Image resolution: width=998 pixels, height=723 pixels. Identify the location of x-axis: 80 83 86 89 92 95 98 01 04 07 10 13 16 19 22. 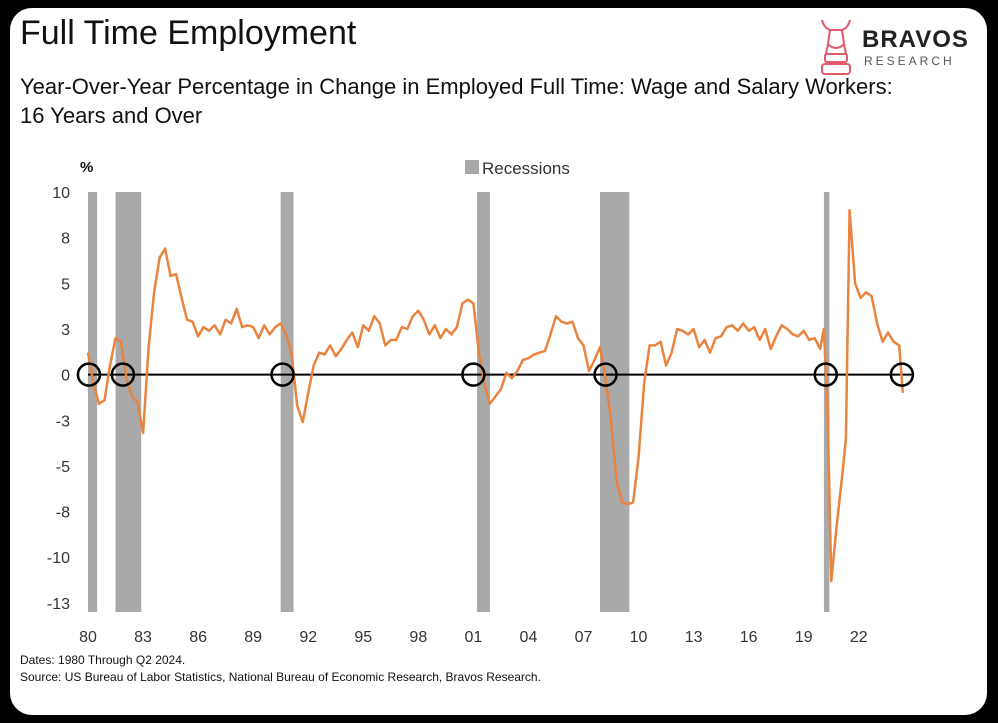
(473, 637).